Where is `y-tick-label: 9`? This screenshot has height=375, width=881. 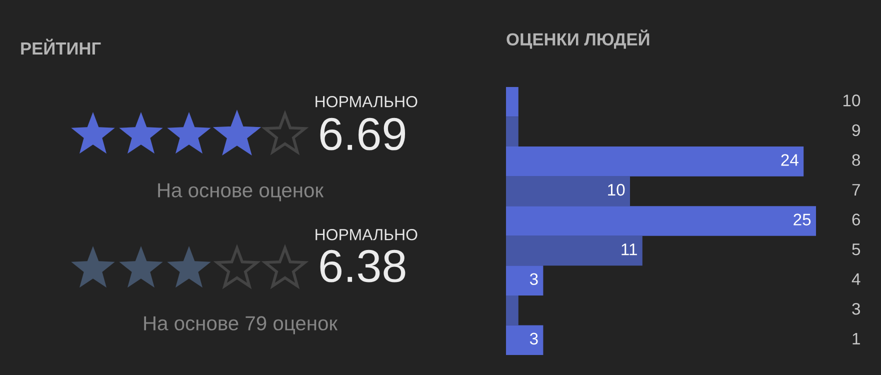
y-tick-label: 9 is located at coordinates (856, 130).